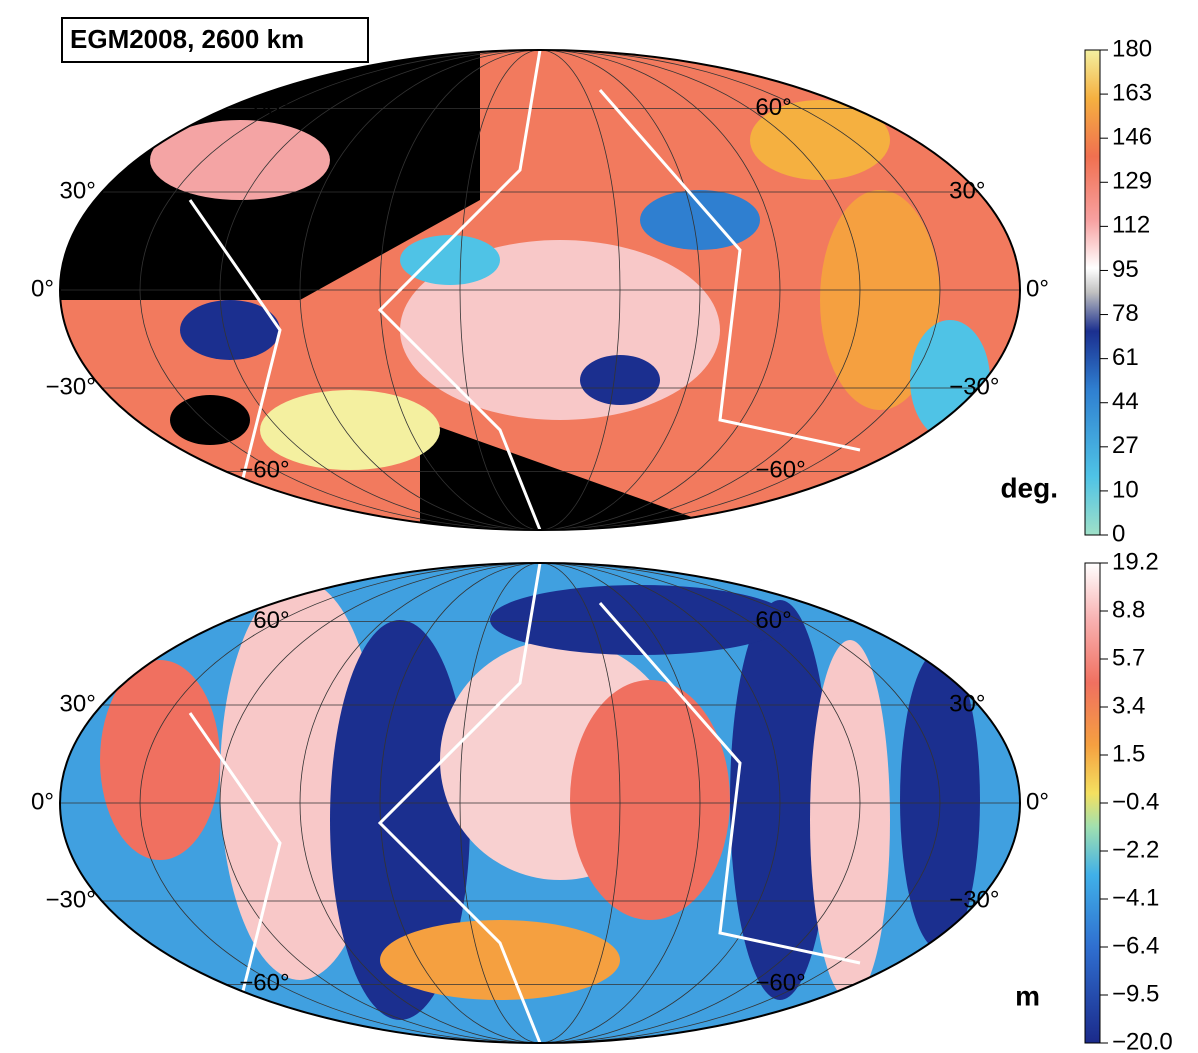 This screenshot has width=1198, height=1053. What do you see at coordinates (1132, 92) in the screenshot?
I see `colorbar-label: 163` at bounding box center [1132, 92].